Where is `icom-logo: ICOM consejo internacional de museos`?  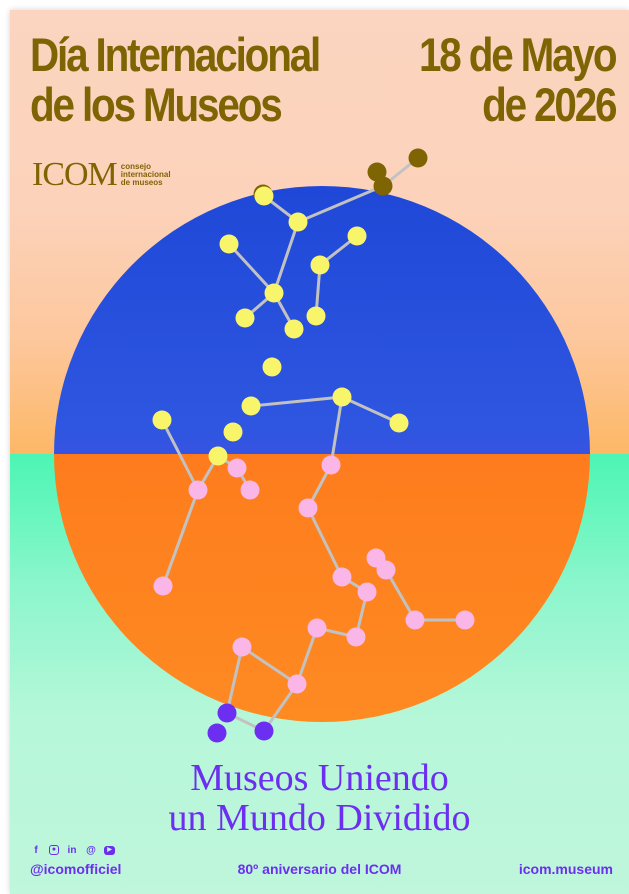 icom-logo: ICOM consejo internacional de museos is located at coordinates (101, 175).